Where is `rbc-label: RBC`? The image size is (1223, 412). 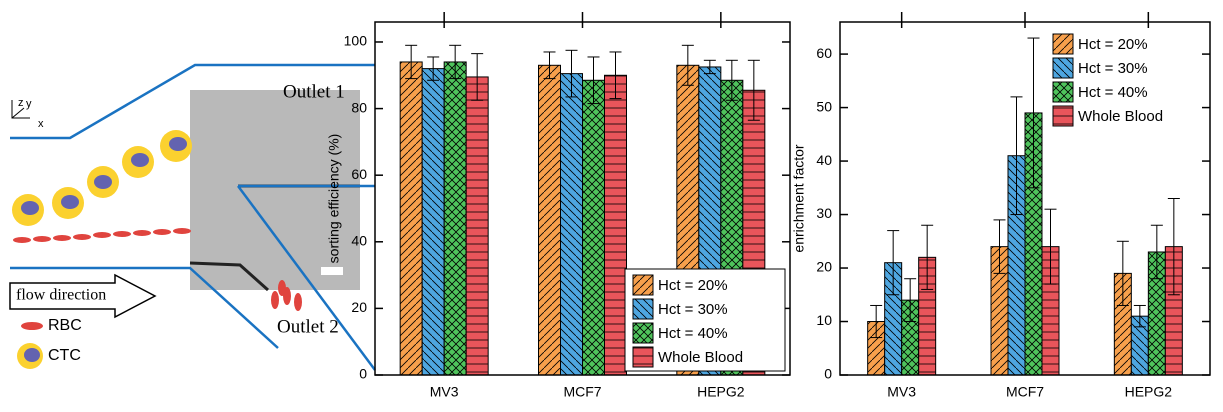 rbc-label: RBC is located at coordinates (65, 325).